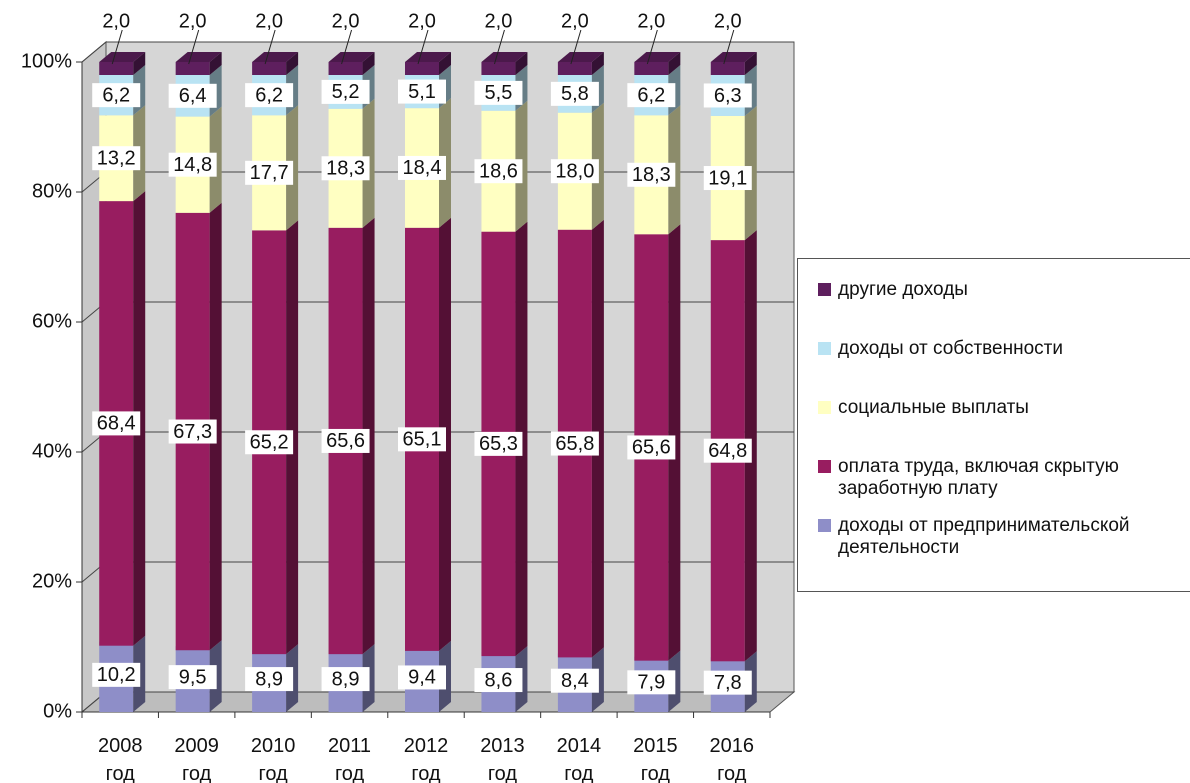  I want to click on y-tick-label: 40%, so click(52, 451).